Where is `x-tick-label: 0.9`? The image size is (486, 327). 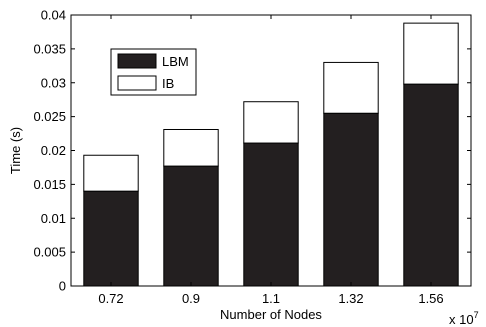 x-tick-label: 0.9 is located at coordinates (191, 298).